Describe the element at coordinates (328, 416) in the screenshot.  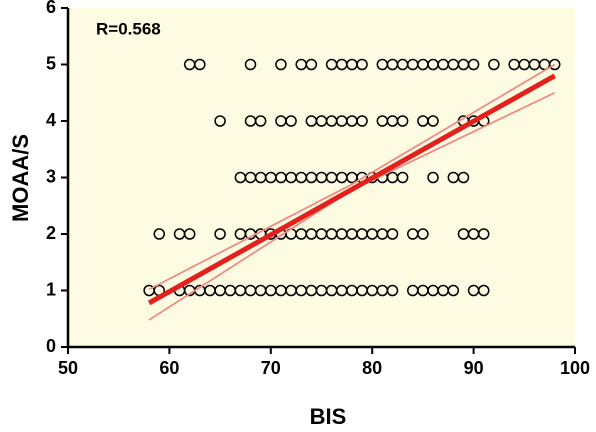
I see `x-axis-label: BIS` at that location.